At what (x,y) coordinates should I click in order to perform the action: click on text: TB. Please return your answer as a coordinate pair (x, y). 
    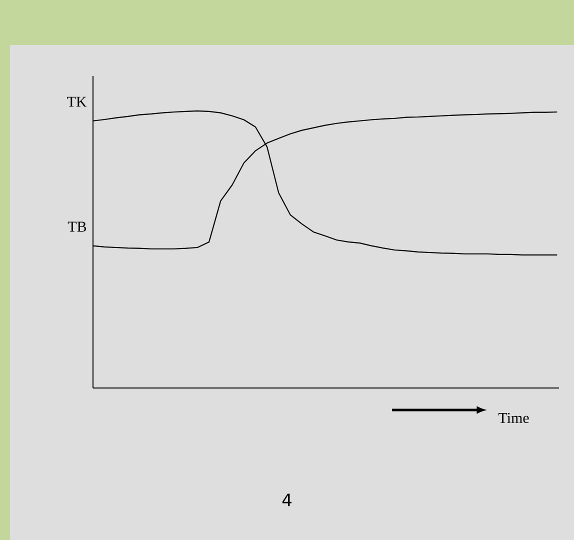
    Looking at the image, I should click on (77, 227).